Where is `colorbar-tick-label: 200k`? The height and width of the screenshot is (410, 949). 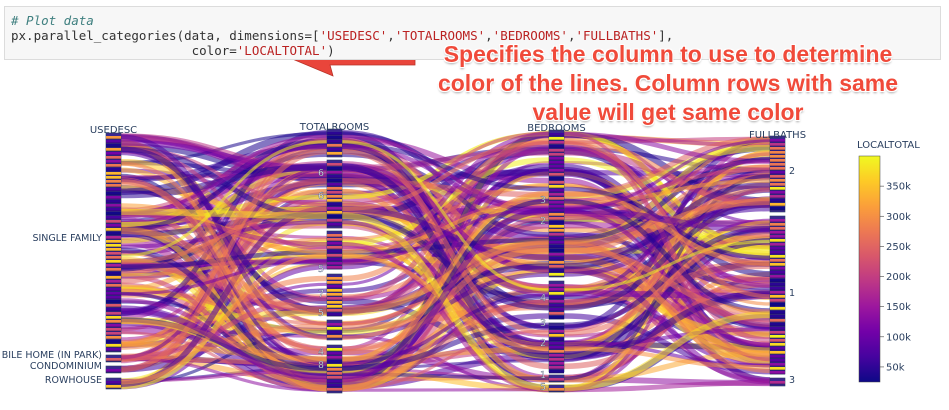 colorbar-tick-label: 200k is located at coordinates (898, 277).